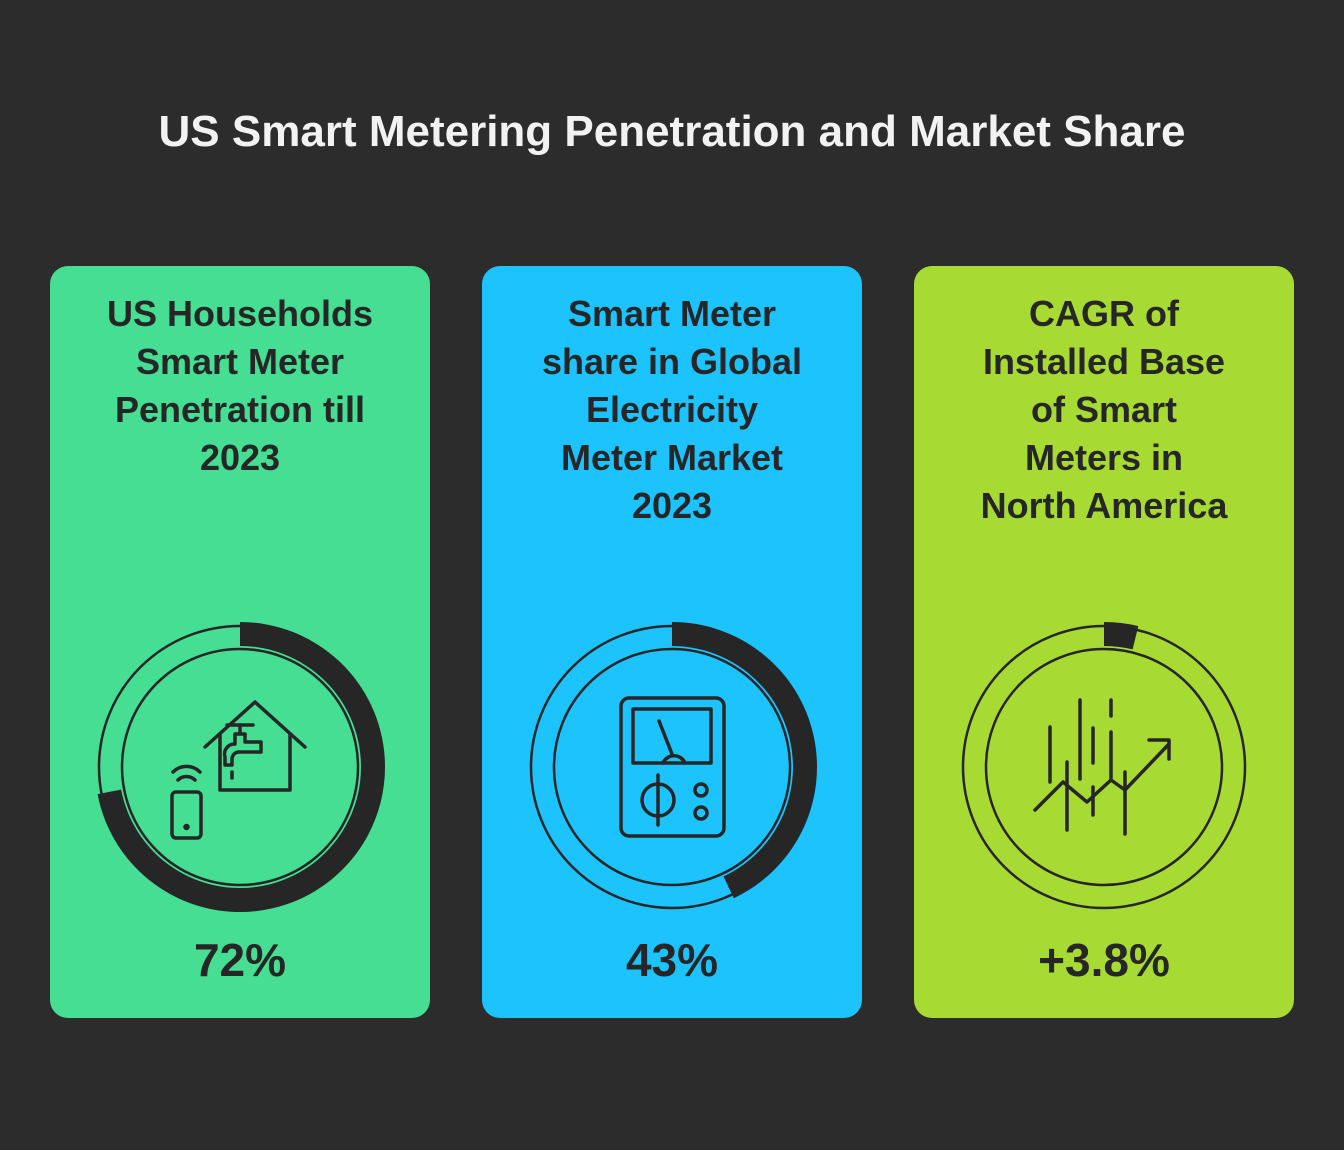 Image resolution: width=1344 pixels, height=1150 pixels. What do you see at coordinates (672, 361) in the screenshot?
I see `card-label-line: share in Global` at bounding box center [672, 361].